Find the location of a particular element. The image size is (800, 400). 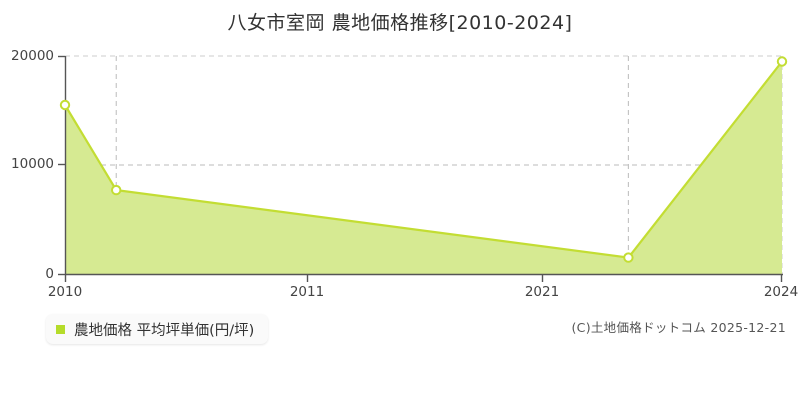

data-point-2024 is located at coordinates (782, 61).